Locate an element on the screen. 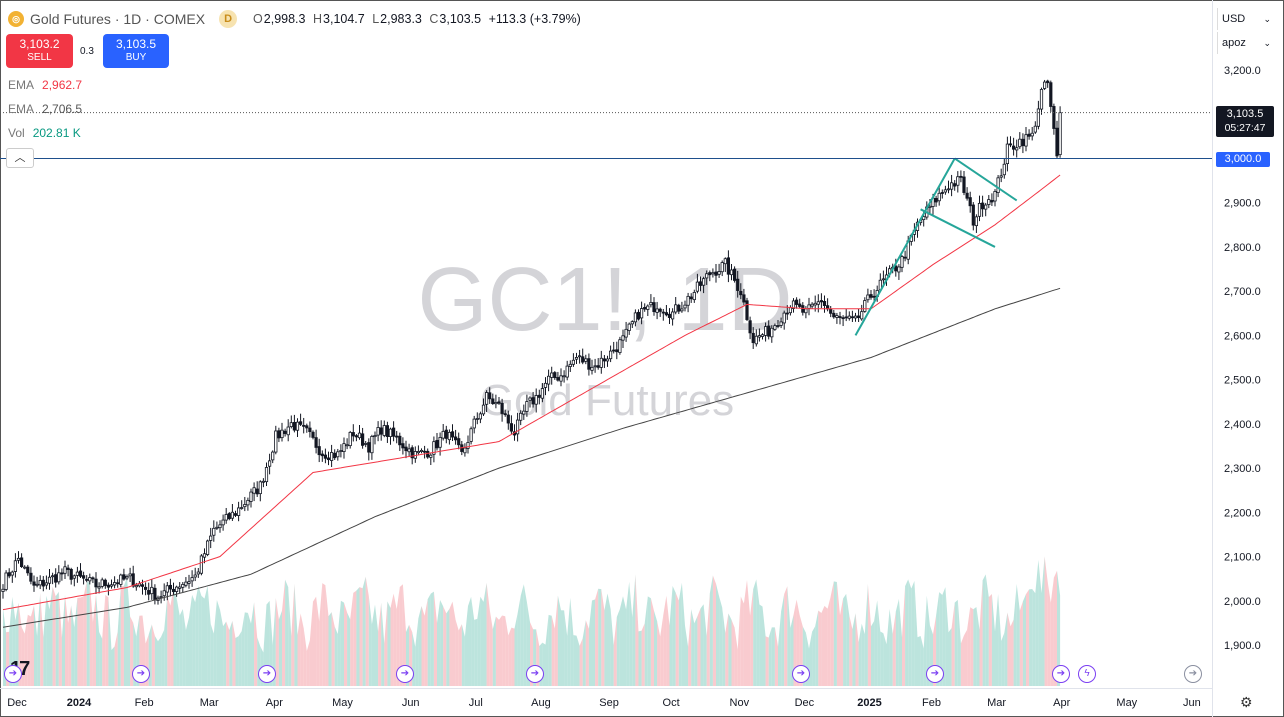  buy-button: 3,103.5 BUY is located at coordinates (136, 51).